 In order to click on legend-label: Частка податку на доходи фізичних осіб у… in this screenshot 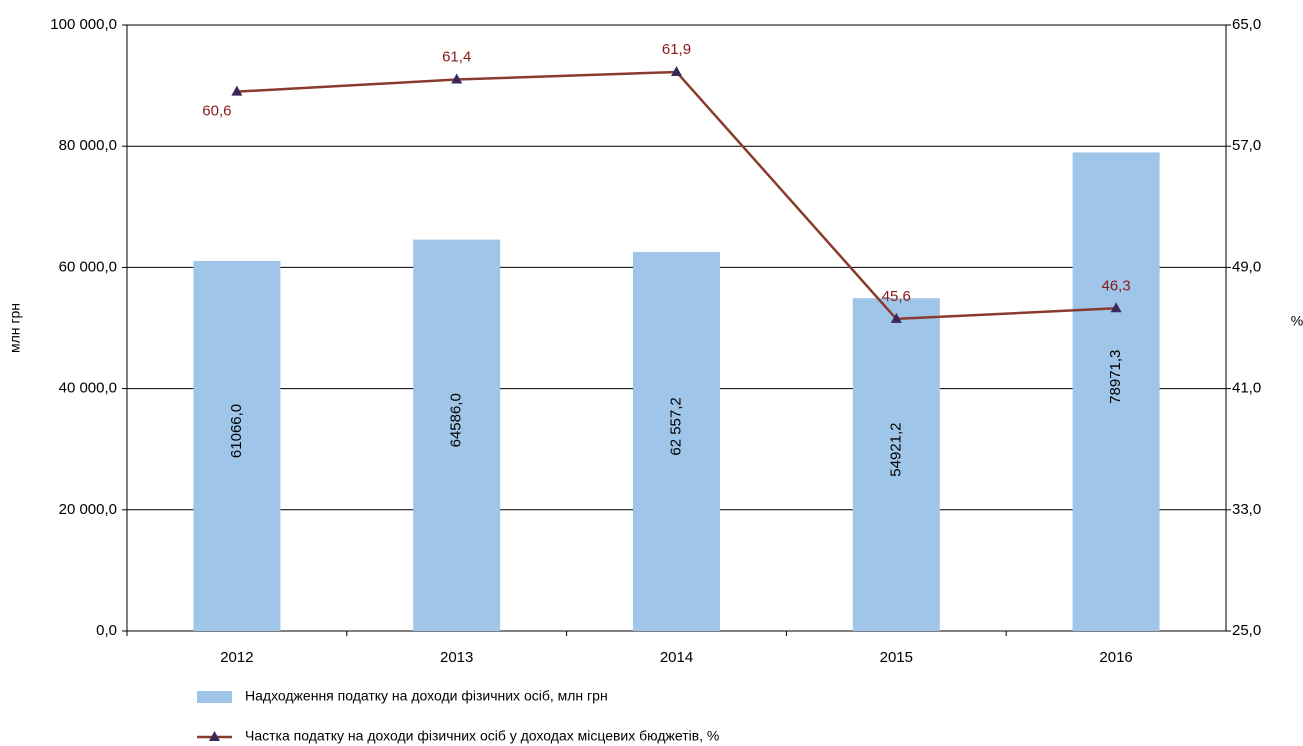, I will do `click(482, 736)`.